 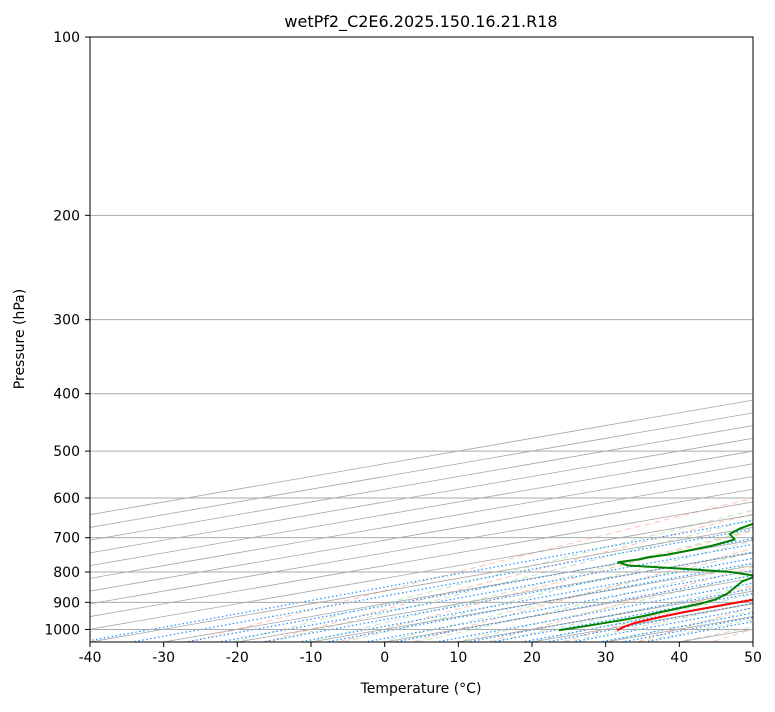 What do you see at coordinates (66, 452) in the screenshot?
I see `y-tick-label: 500` at bounding box center [66, 452].